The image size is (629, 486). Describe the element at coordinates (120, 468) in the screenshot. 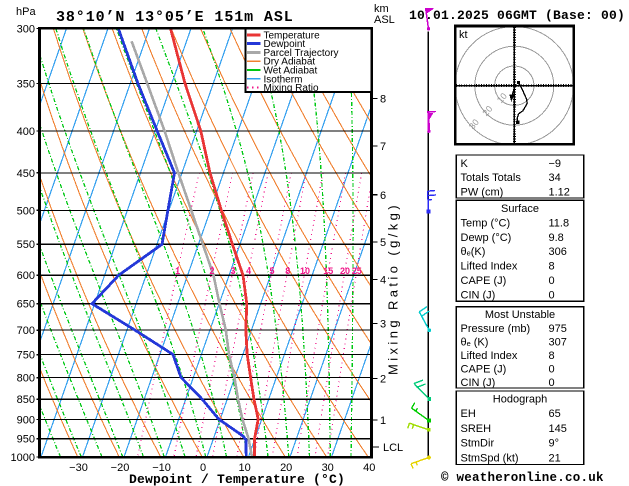

I see `svg-text: −20` at that location.